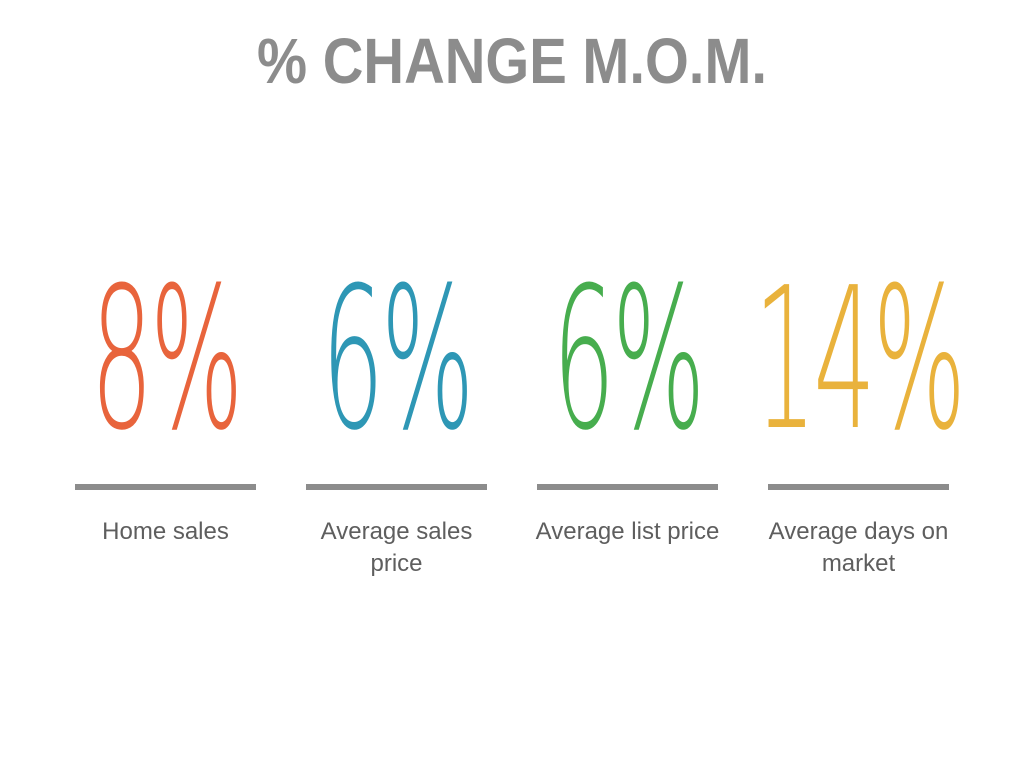 The image size is (1024, 768). Describe the element at coordinates (167, 359) in the screenshot. I see `stat-value: 8%` at that location.